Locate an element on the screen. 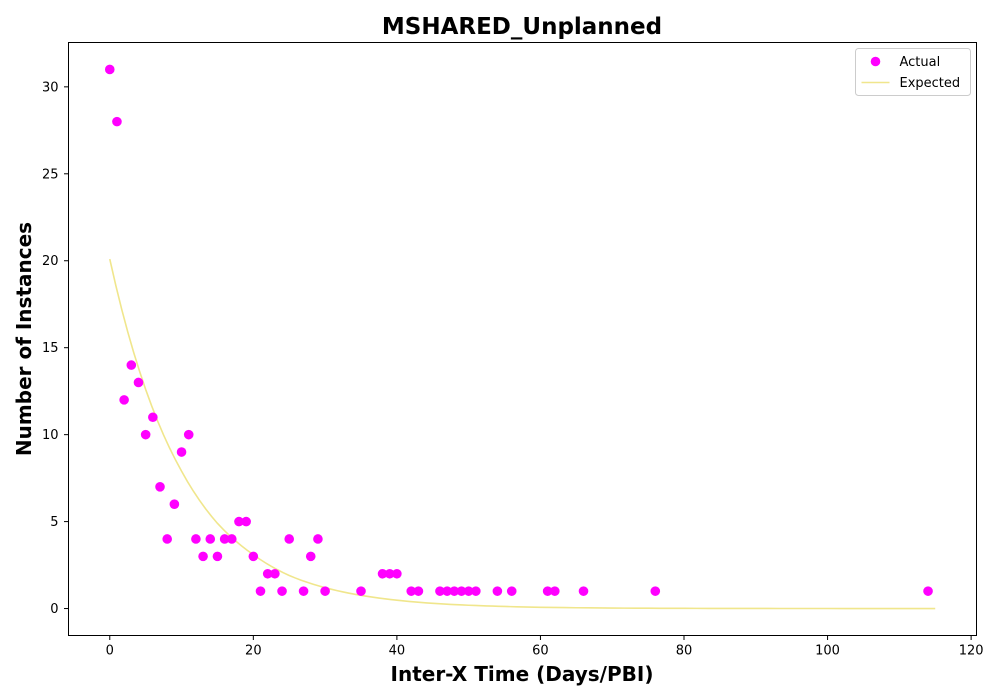 The image size is (1000, 700). y-tick-label: 10 is located at coordinates (50, 435).